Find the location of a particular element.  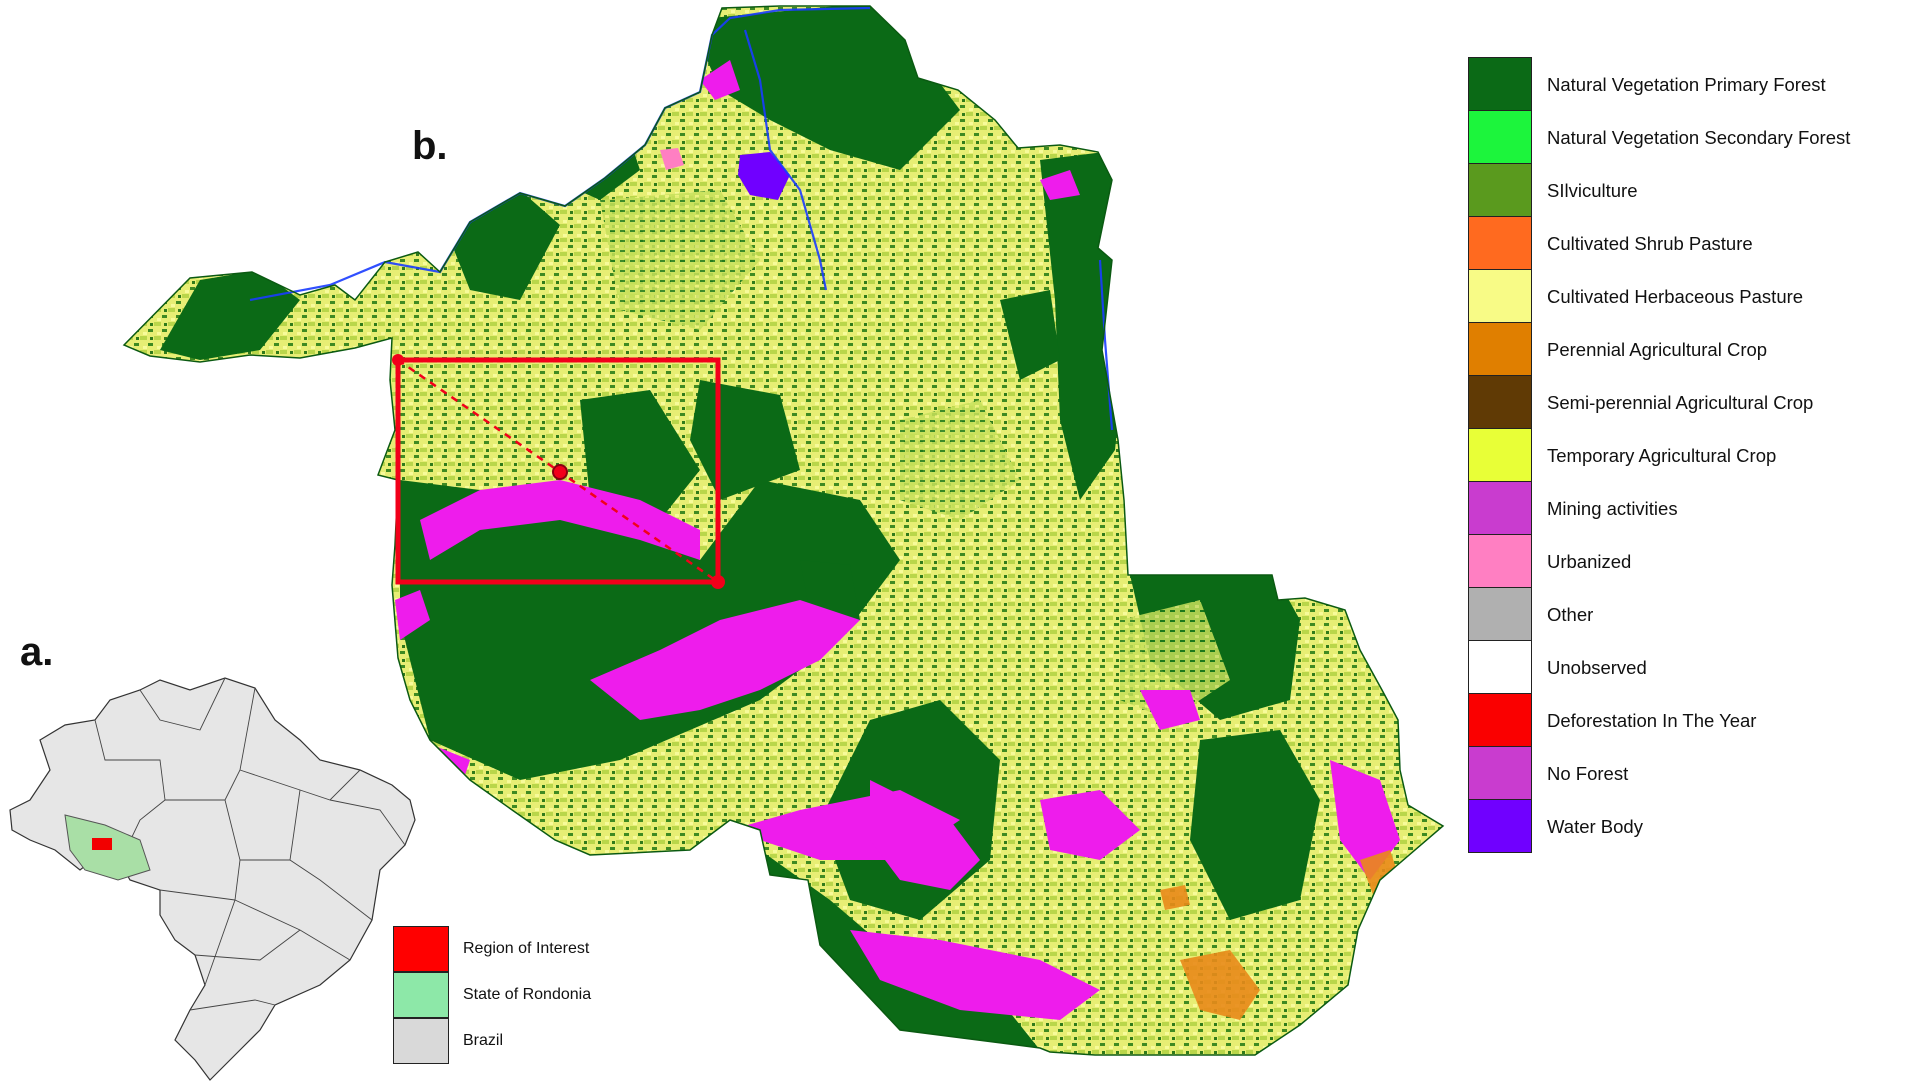

legend-item: No Forest is located at coordinates (1659, 773).